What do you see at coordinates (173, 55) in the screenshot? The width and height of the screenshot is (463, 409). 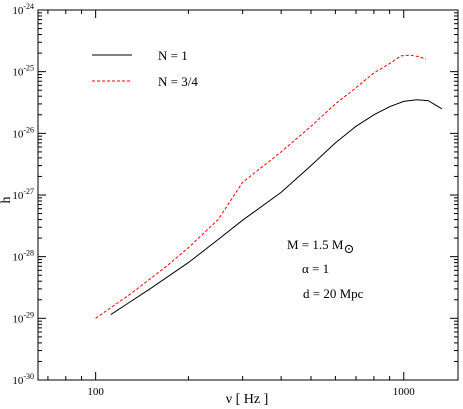 I see `legend-label-n1: N = 1` at bounding box center [173, 55].